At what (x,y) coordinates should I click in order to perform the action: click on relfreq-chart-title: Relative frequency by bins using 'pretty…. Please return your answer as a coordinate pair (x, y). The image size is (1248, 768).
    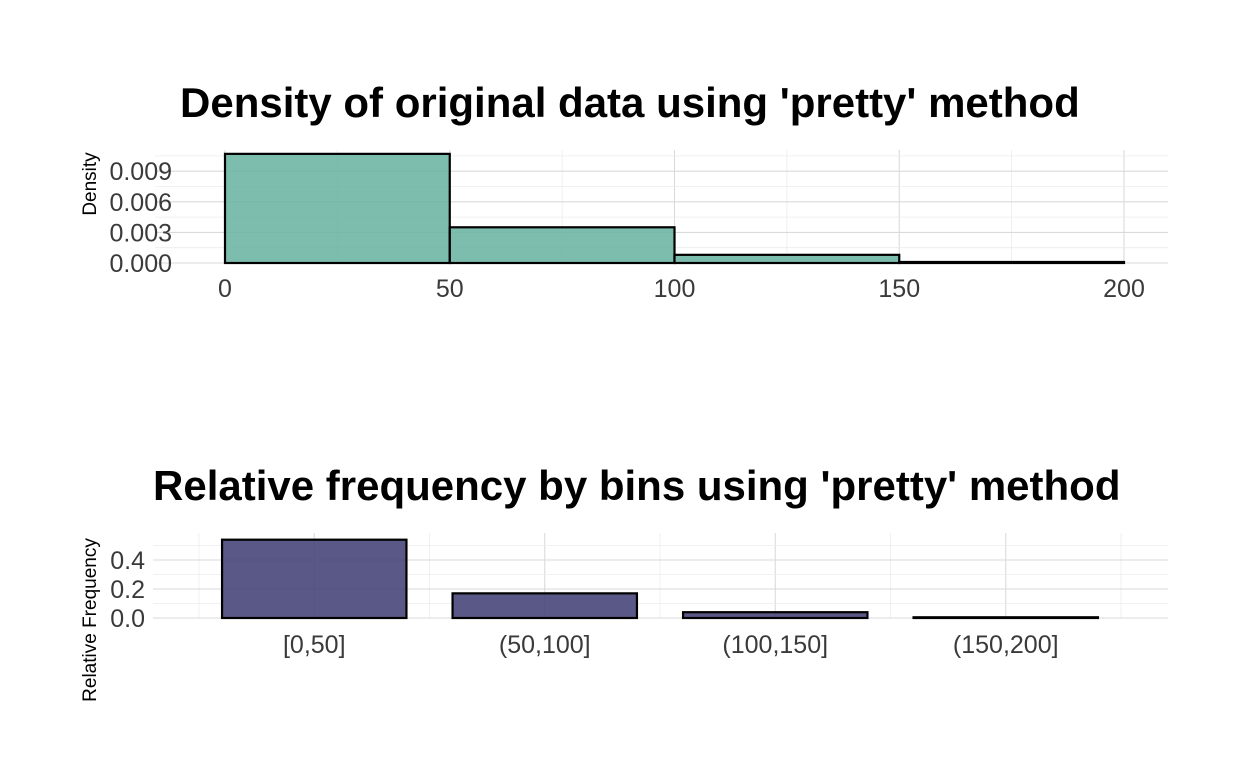
    Looking at the image, I should click on (637, 485).